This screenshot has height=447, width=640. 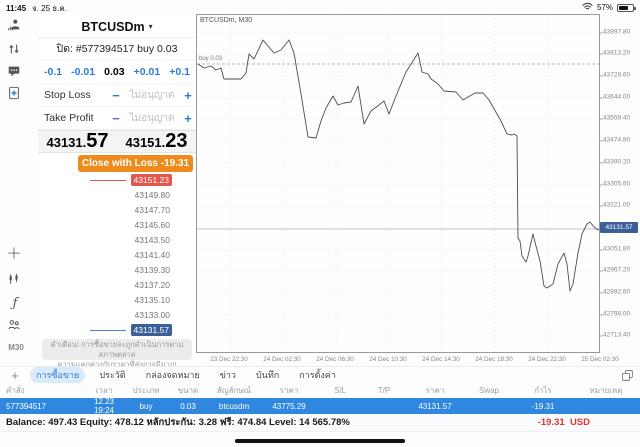 I want to click on stop-loss-field: ไม่อนุญาต, so click(x=152, y=95).